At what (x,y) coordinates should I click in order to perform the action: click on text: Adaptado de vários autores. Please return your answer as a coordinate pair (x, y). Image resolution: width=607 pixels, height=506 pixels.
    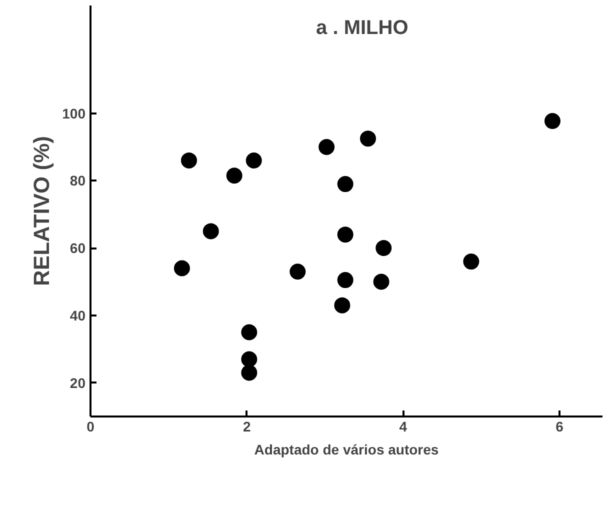
    Looking at the image, I should click on (346, 450).